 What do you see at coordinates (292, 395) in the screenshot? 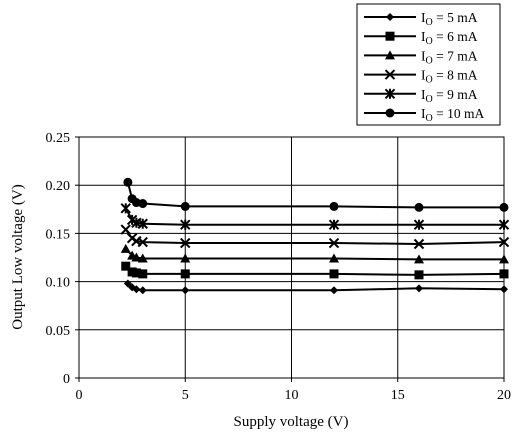
I see `x-tick-label: 10` at bounding box center [292, 395].